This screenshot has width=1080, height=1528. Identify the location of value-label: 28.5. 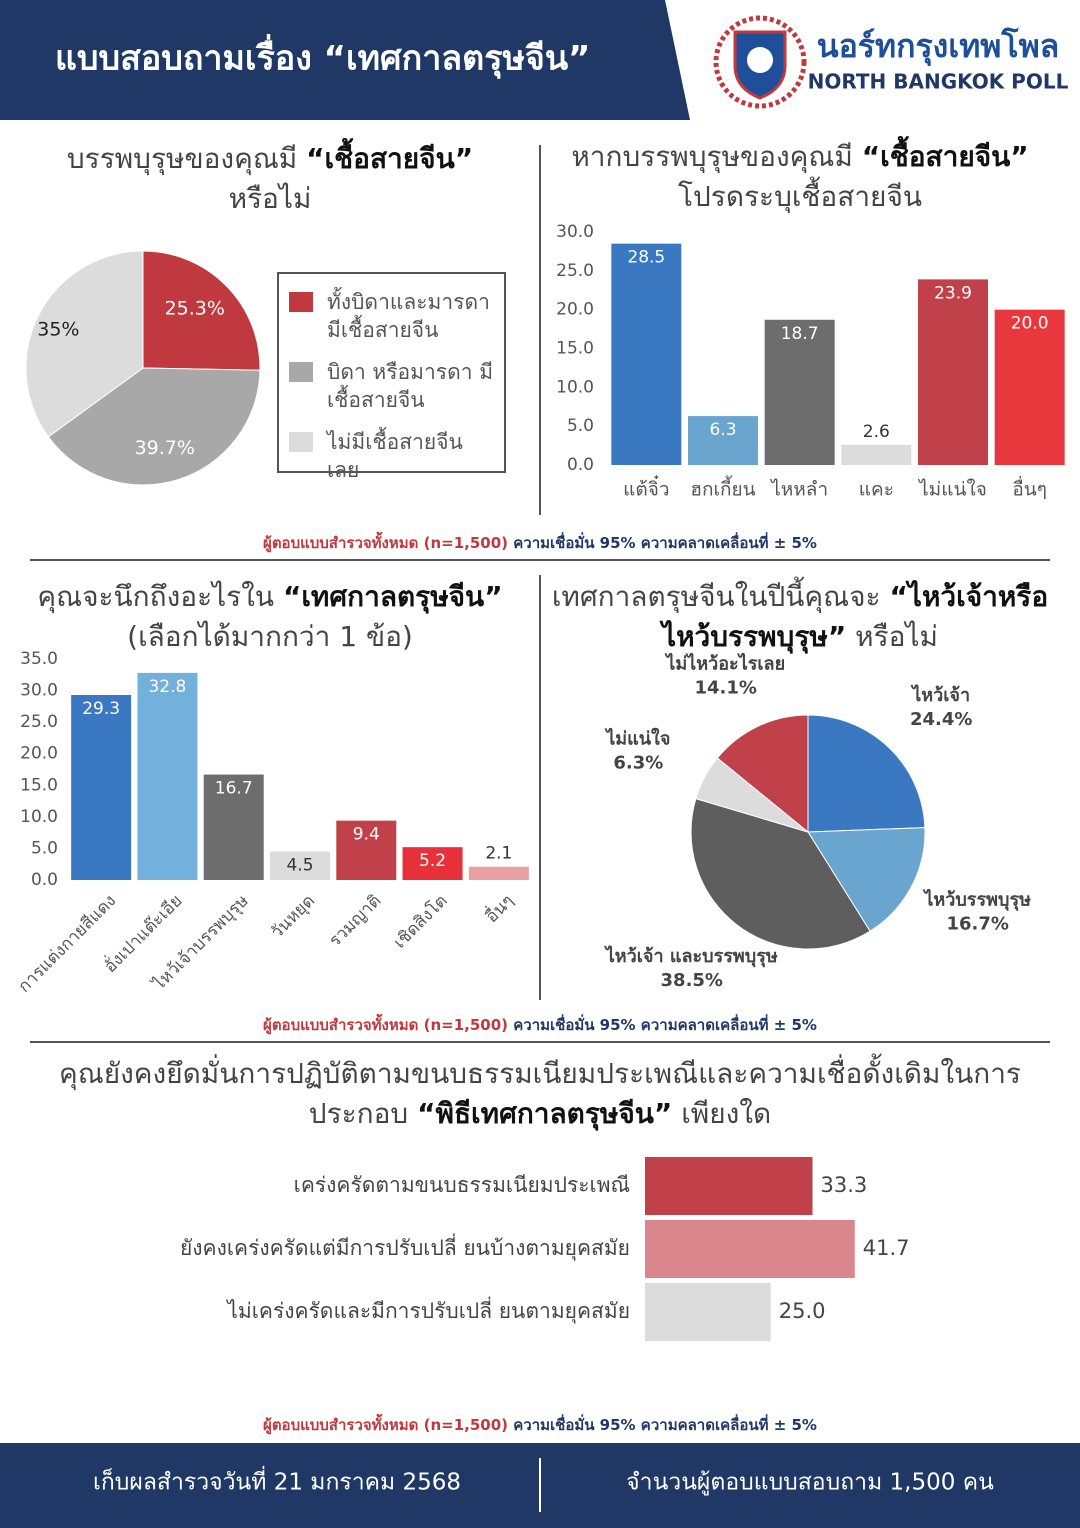
(646, 258).